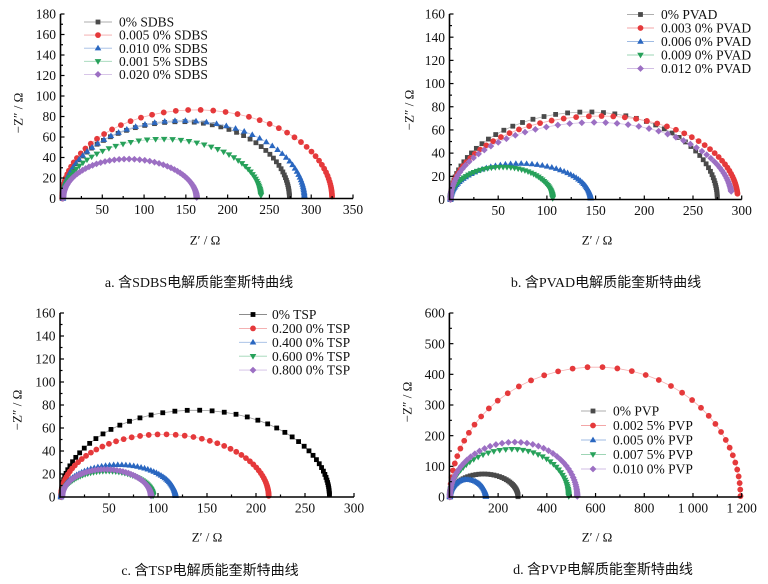 This screenshot has height=584, width=768. Describe the element at coordinates (435, 343) in the screenshot. I see `y-tick-label: 500` at that location.